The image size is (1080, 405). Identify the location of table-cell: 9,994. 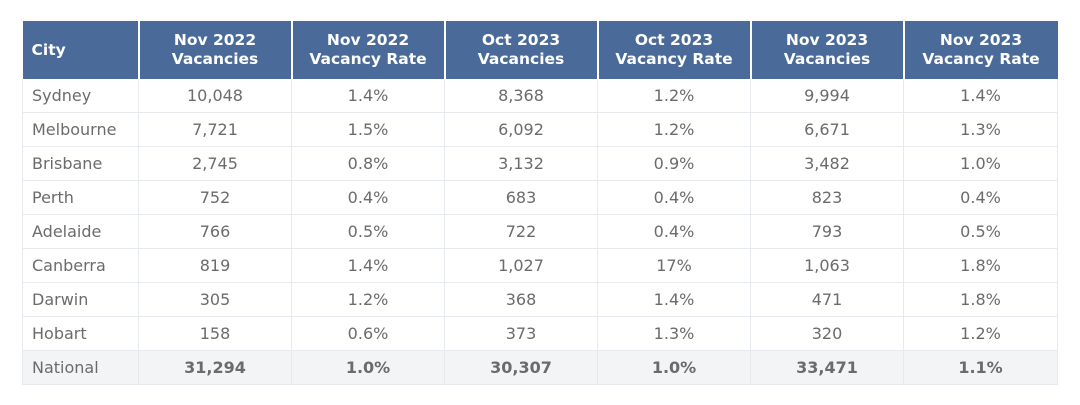
(827, 96).